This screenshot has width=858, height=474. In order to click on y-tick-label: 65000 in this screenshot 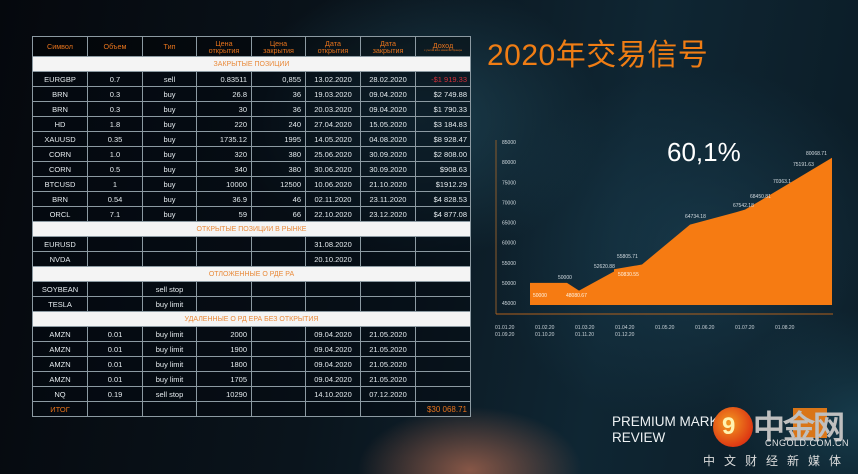, I will do `click(509, 224)`.